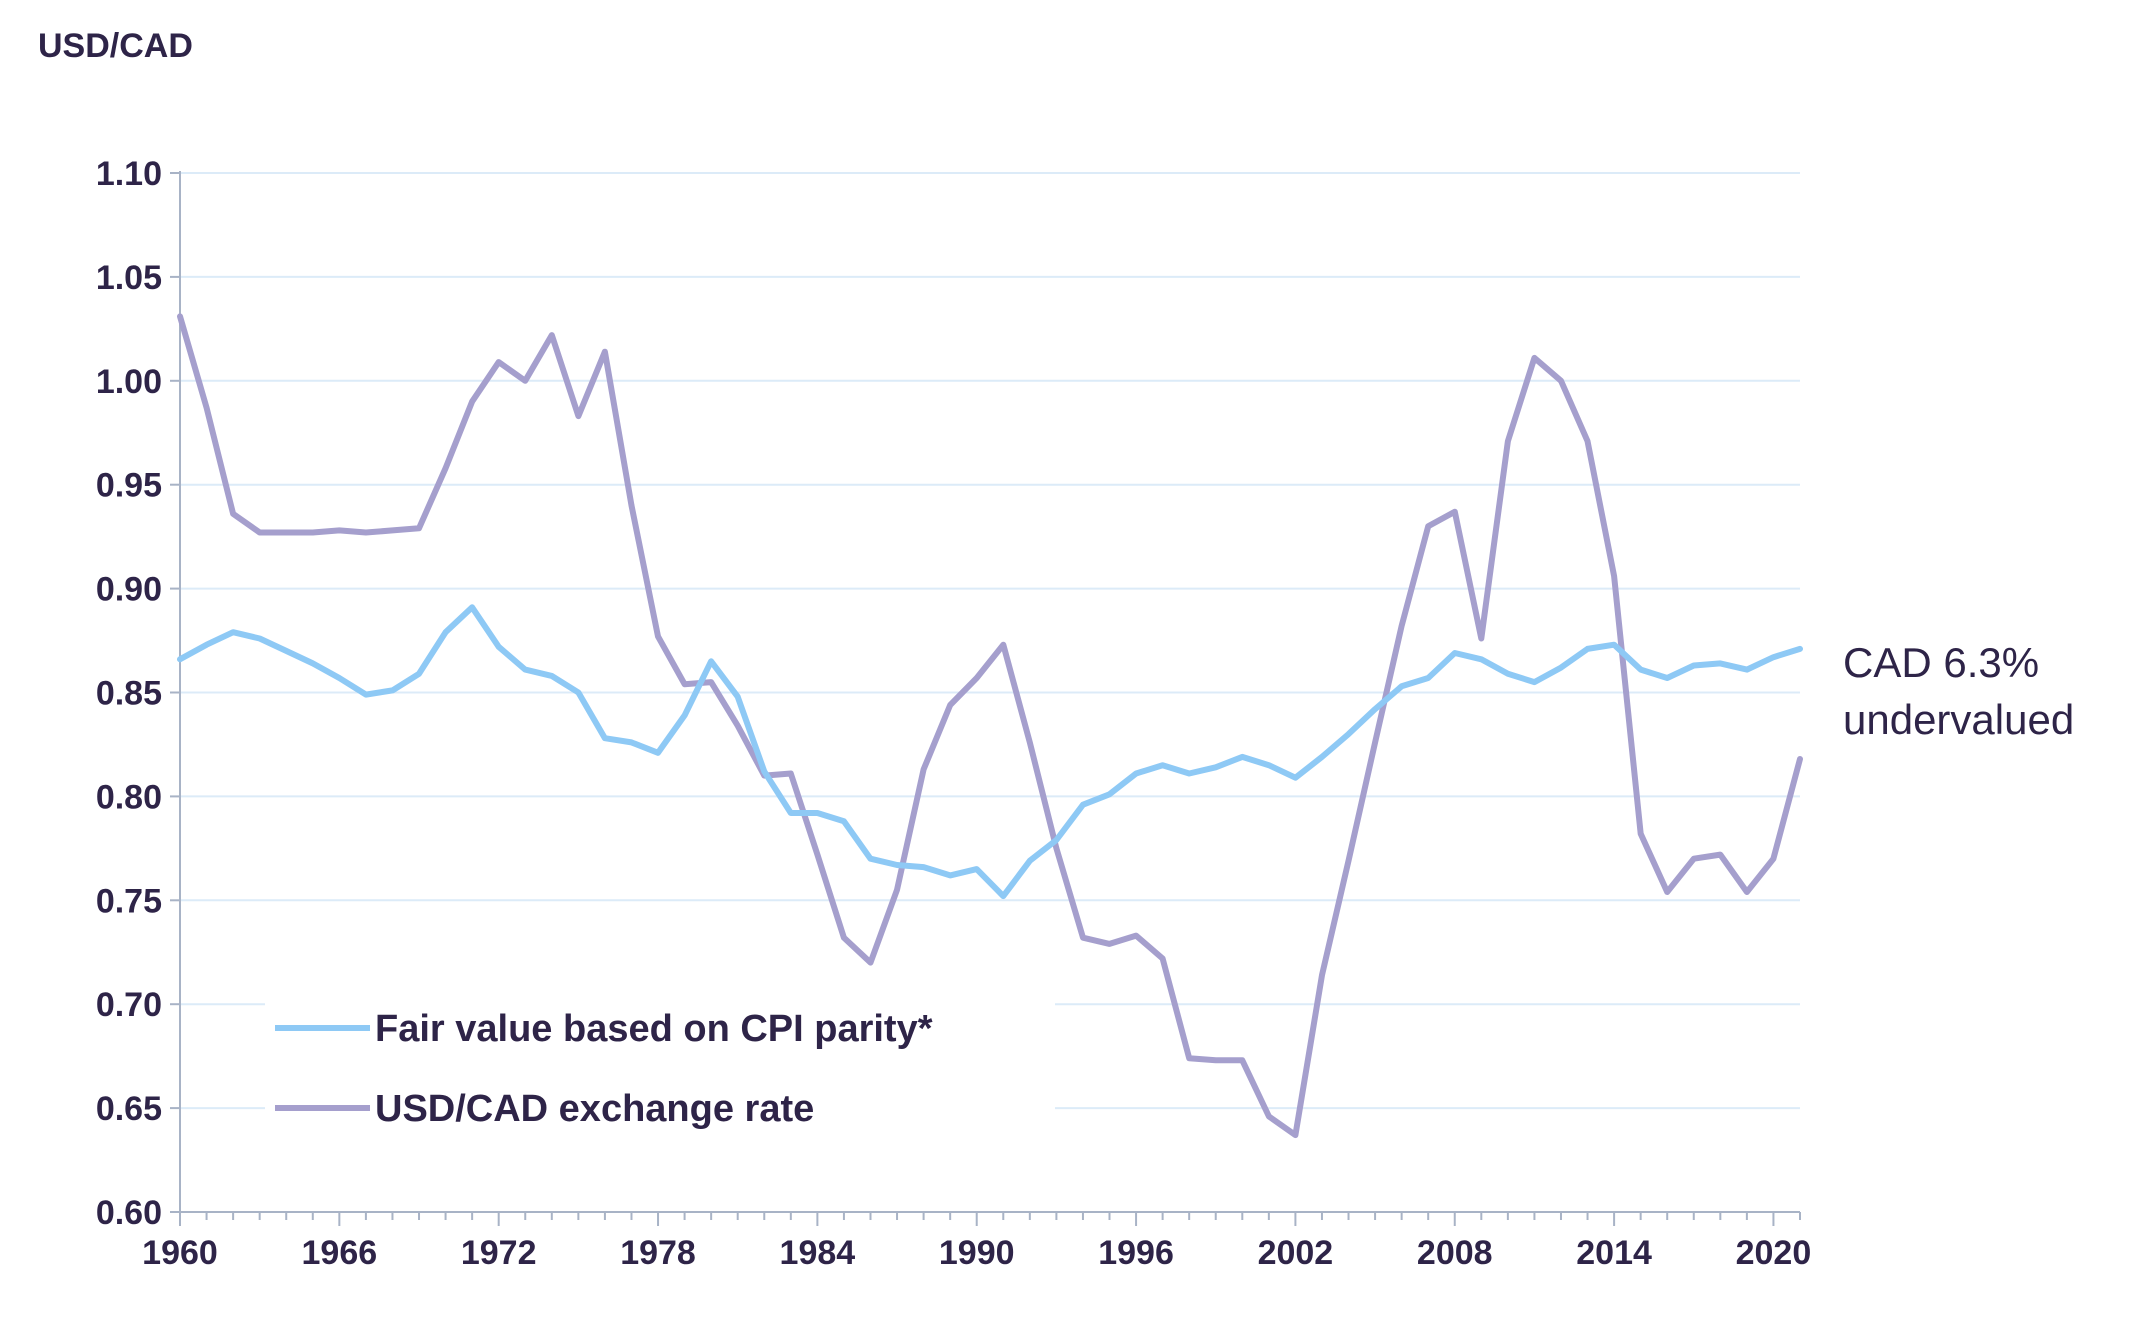 The width and height of the screenshot is (2144, 1319). Describe the element at coordinates (129, 1109) in the screenshot. I see `y-tick-label: 0.65` at that location.